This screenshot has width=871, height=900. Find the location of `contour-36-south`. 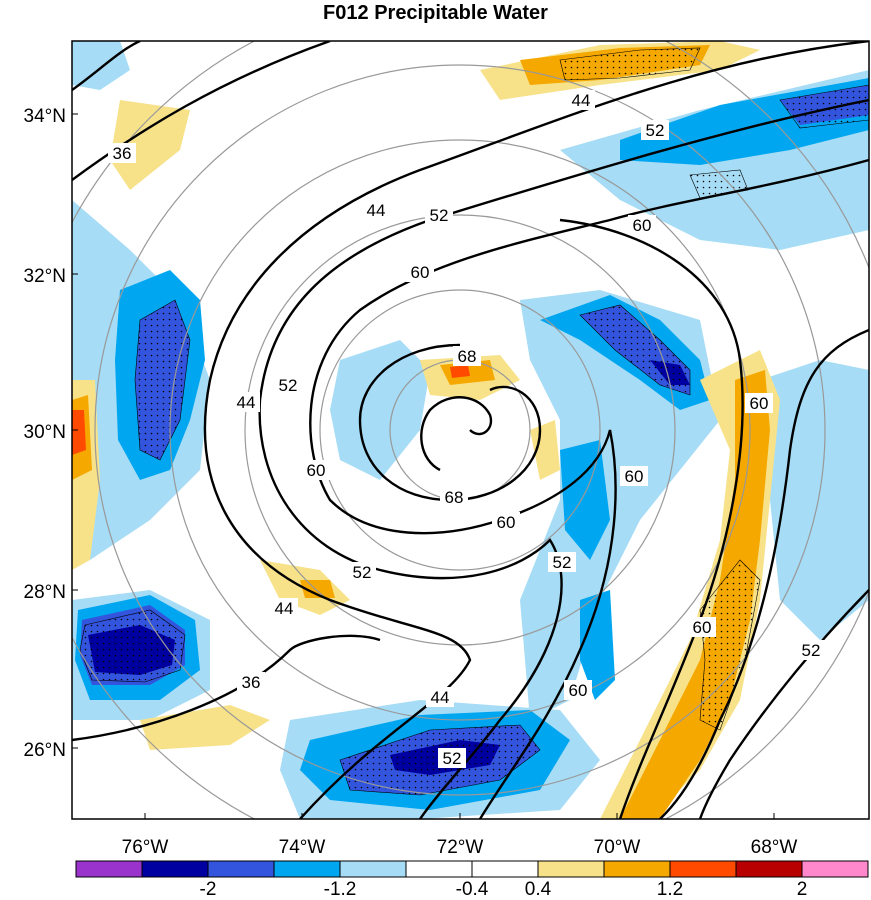

contour-36-south is located at coordinates (226, 688).